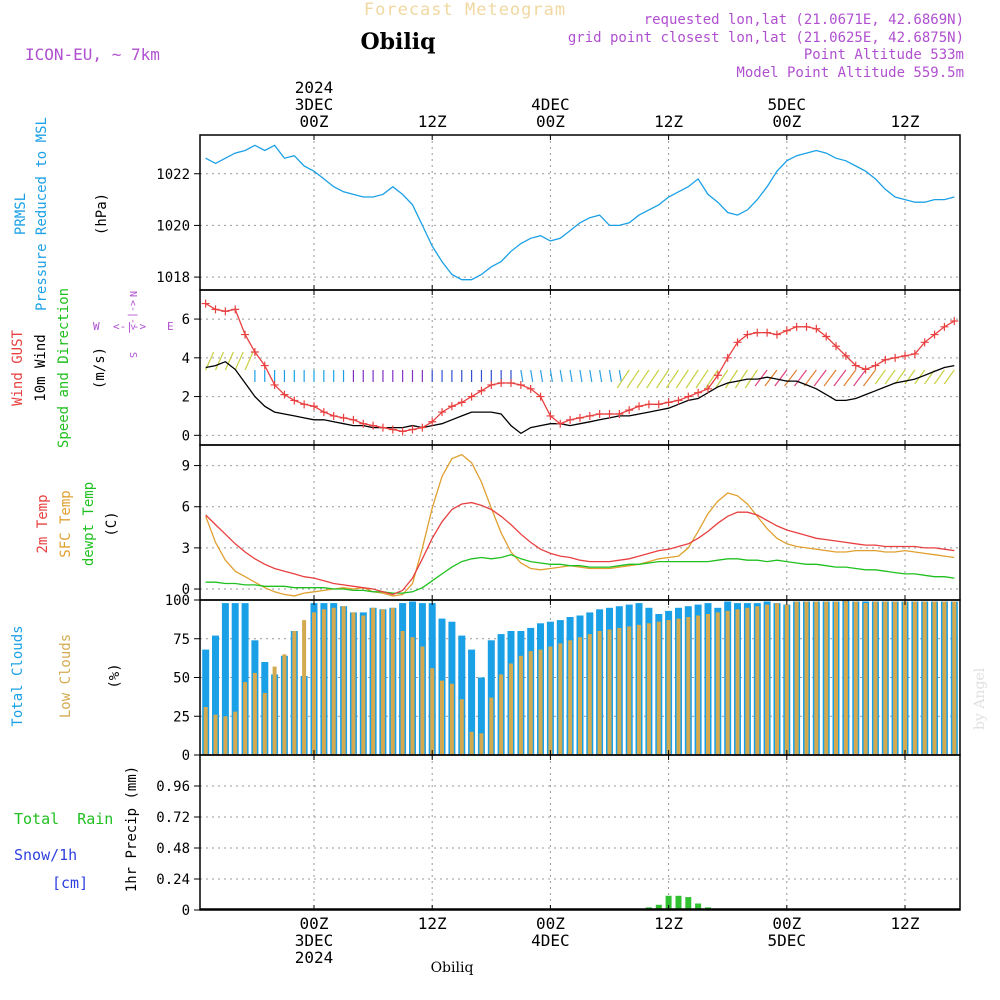 The image size is (1000, 1000). What do you see at coordinates (314, 923) in the screenshot?
I see `time-label: 00Z` at bounding box center [314, 923].